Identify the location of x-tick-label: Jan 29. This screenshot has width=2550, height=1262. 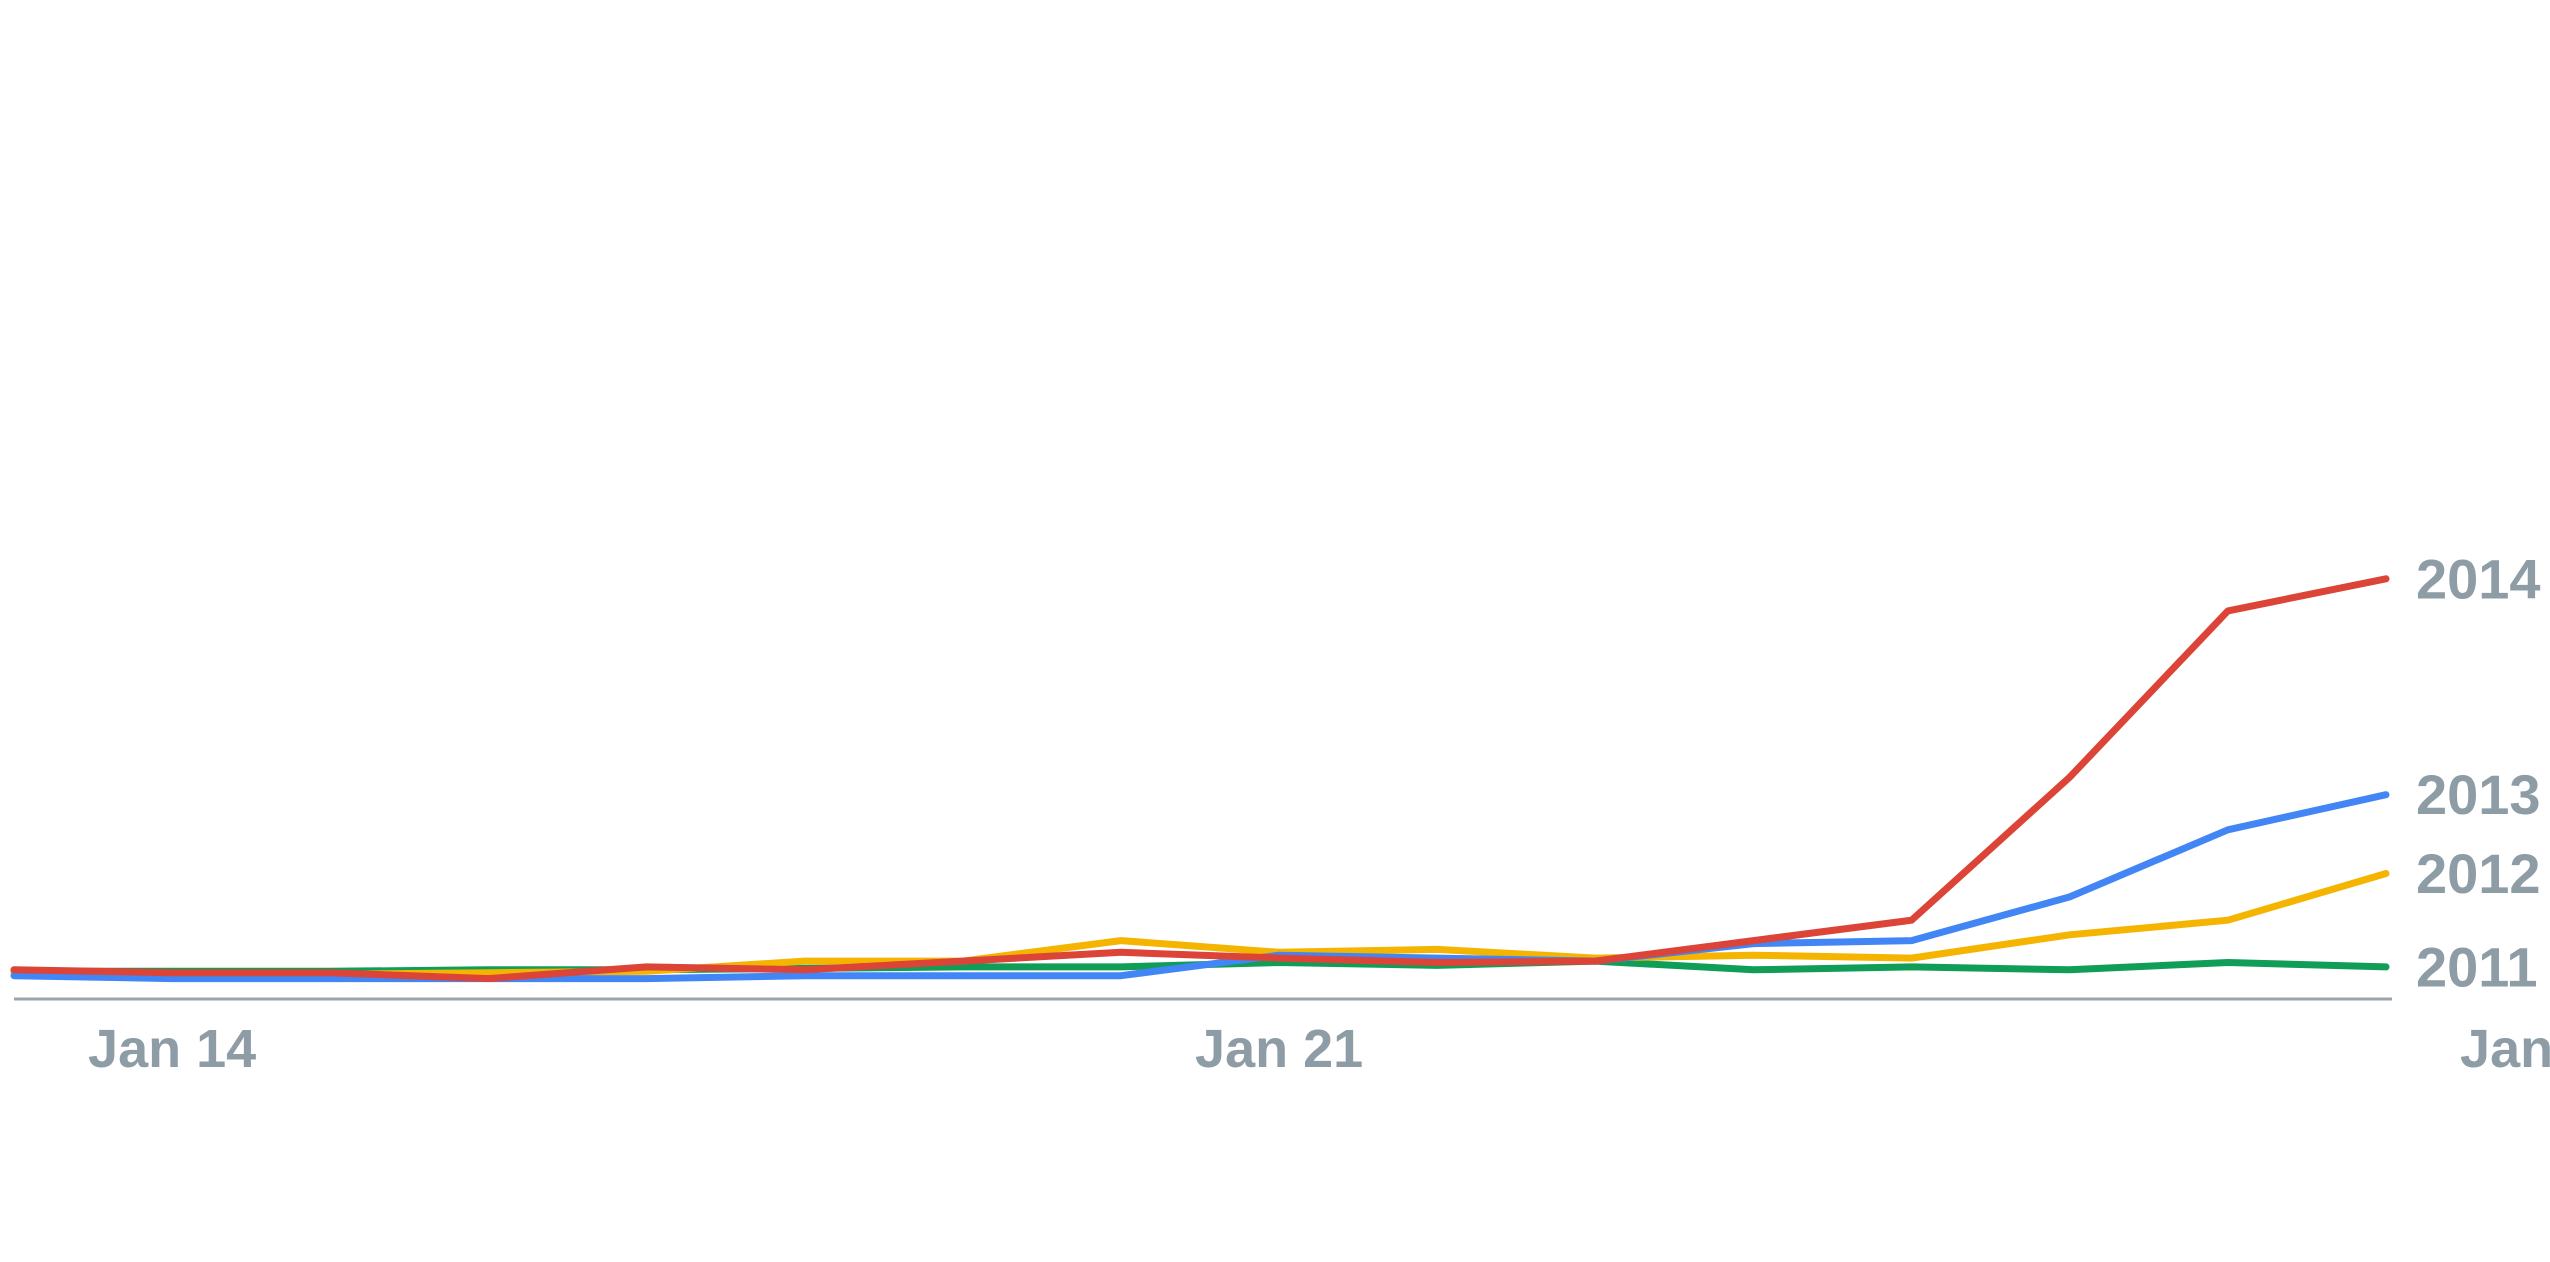
(2505, 1049).